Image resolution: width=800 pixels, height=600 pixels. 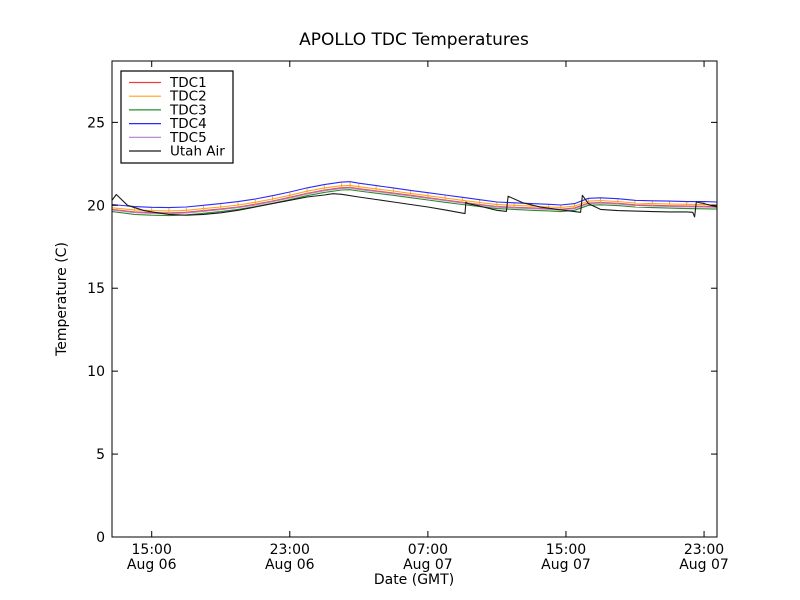 I want to click on series-line-tdc4, so click(x=414, y=195).